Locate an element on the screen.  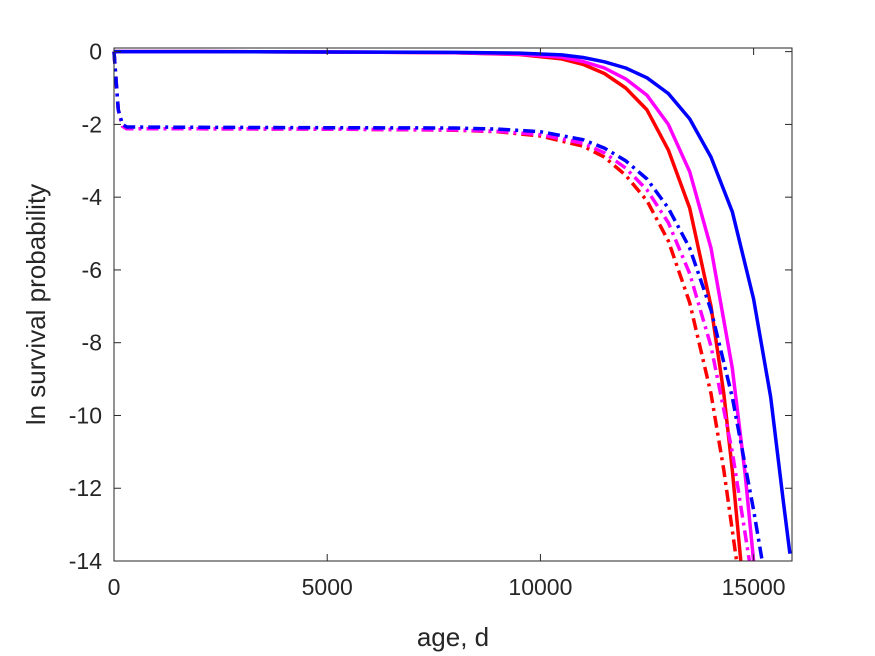
x-tick-label: 10000 is located at coordinates (540, 587).